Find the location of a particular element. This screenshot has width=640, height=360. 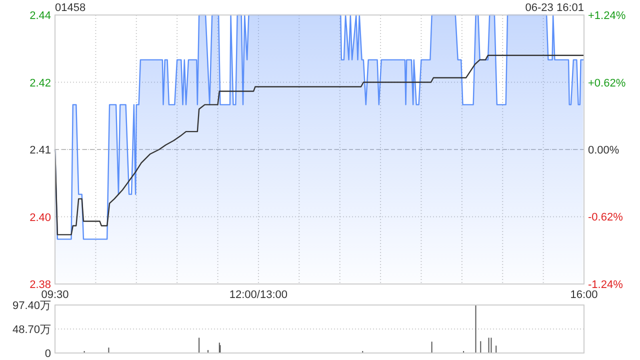

x-tick-label: 16:00 is located at coordinates (584, 295).